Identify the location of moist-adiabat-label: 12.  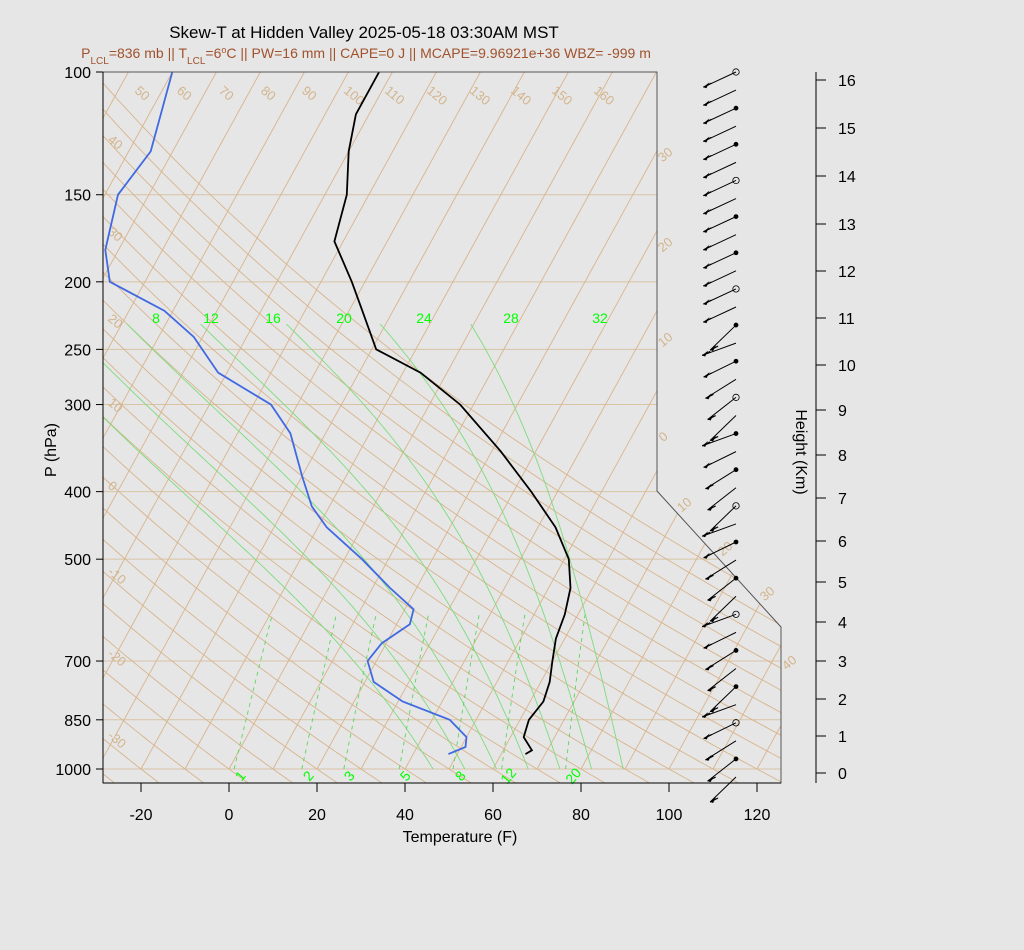
(211, 318).